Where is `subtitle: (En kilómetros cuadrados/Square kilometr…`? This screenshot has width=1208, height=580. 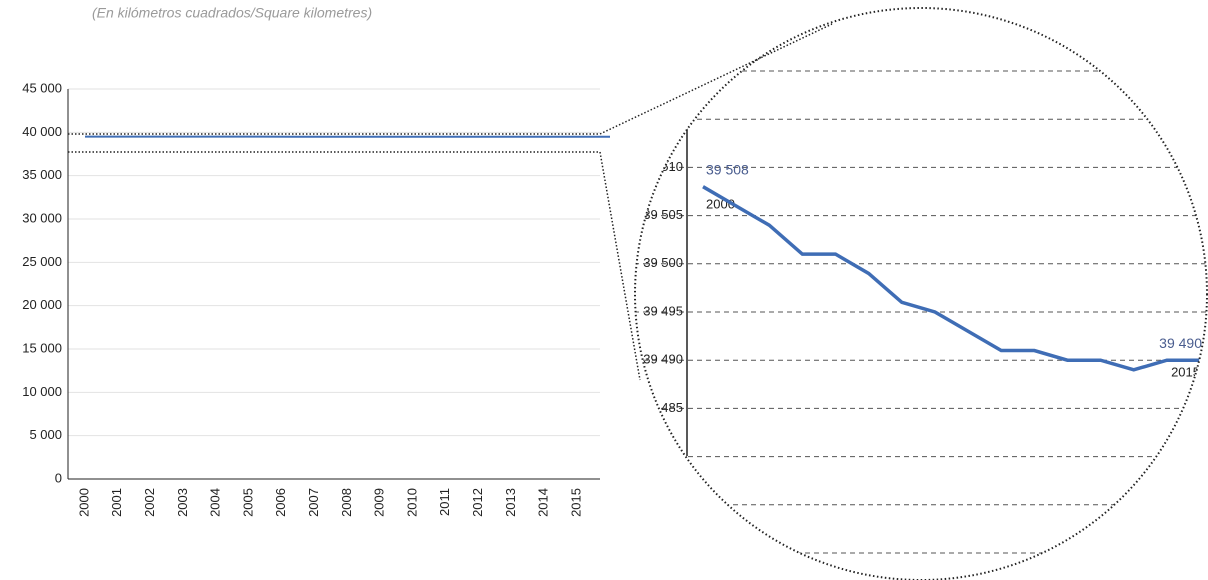 subtitle: (En kilómetros cuadrados/Square kilometr… is located at coordinates (232, 13).